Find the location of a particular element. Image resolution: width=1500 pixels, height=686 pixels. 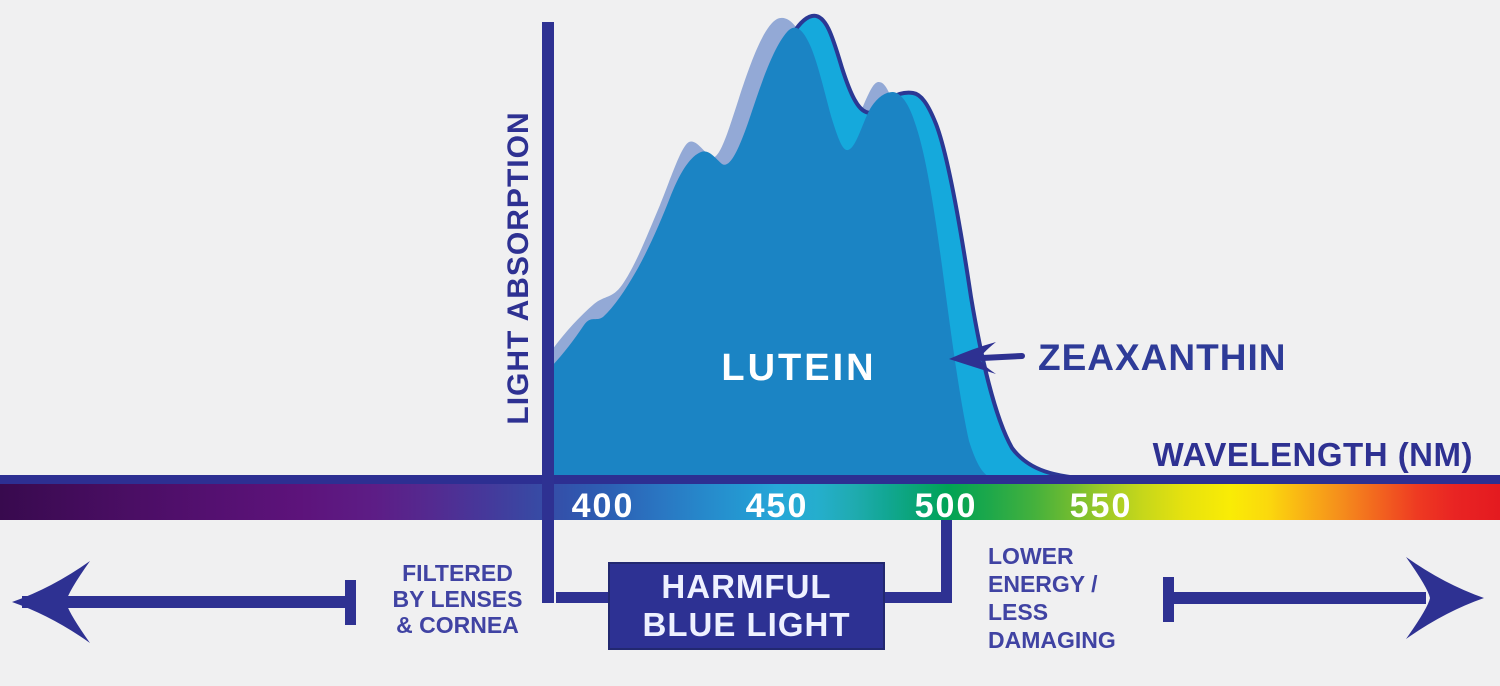

filtered-note-line2: BY LENSES is located at coordinates (457, 599).